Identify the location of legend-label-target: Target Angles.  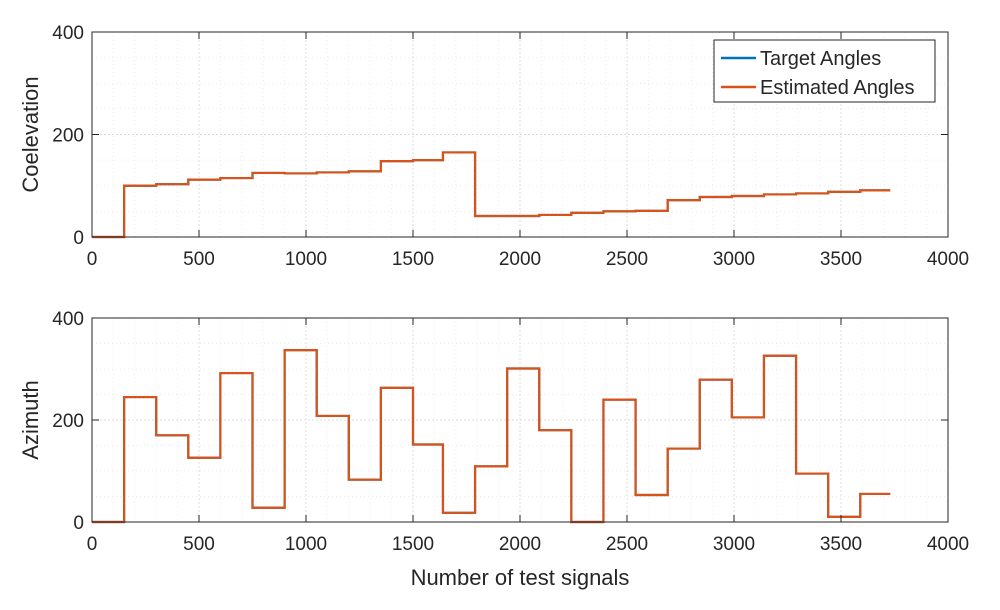
(820, 59).